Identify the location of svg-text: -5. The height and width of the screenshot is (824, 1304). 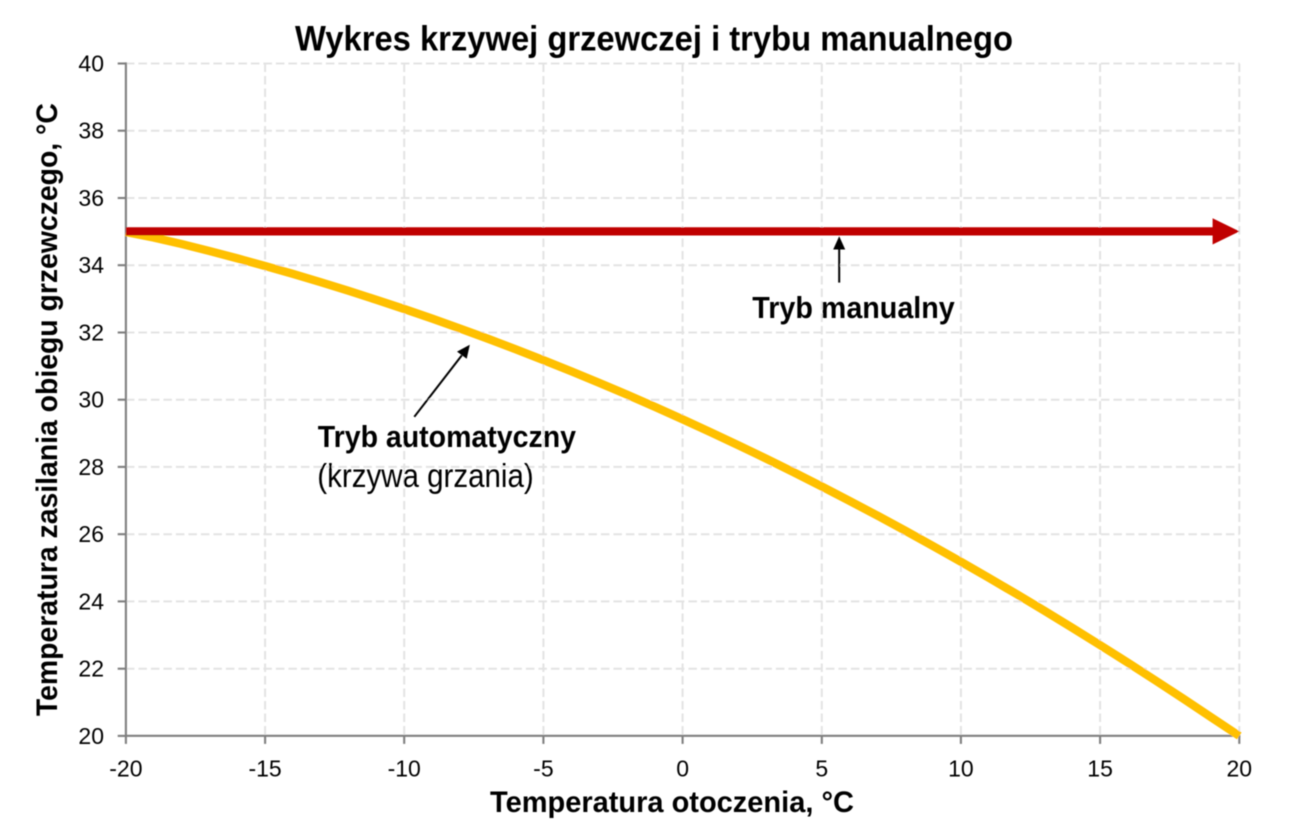
(543, 768).